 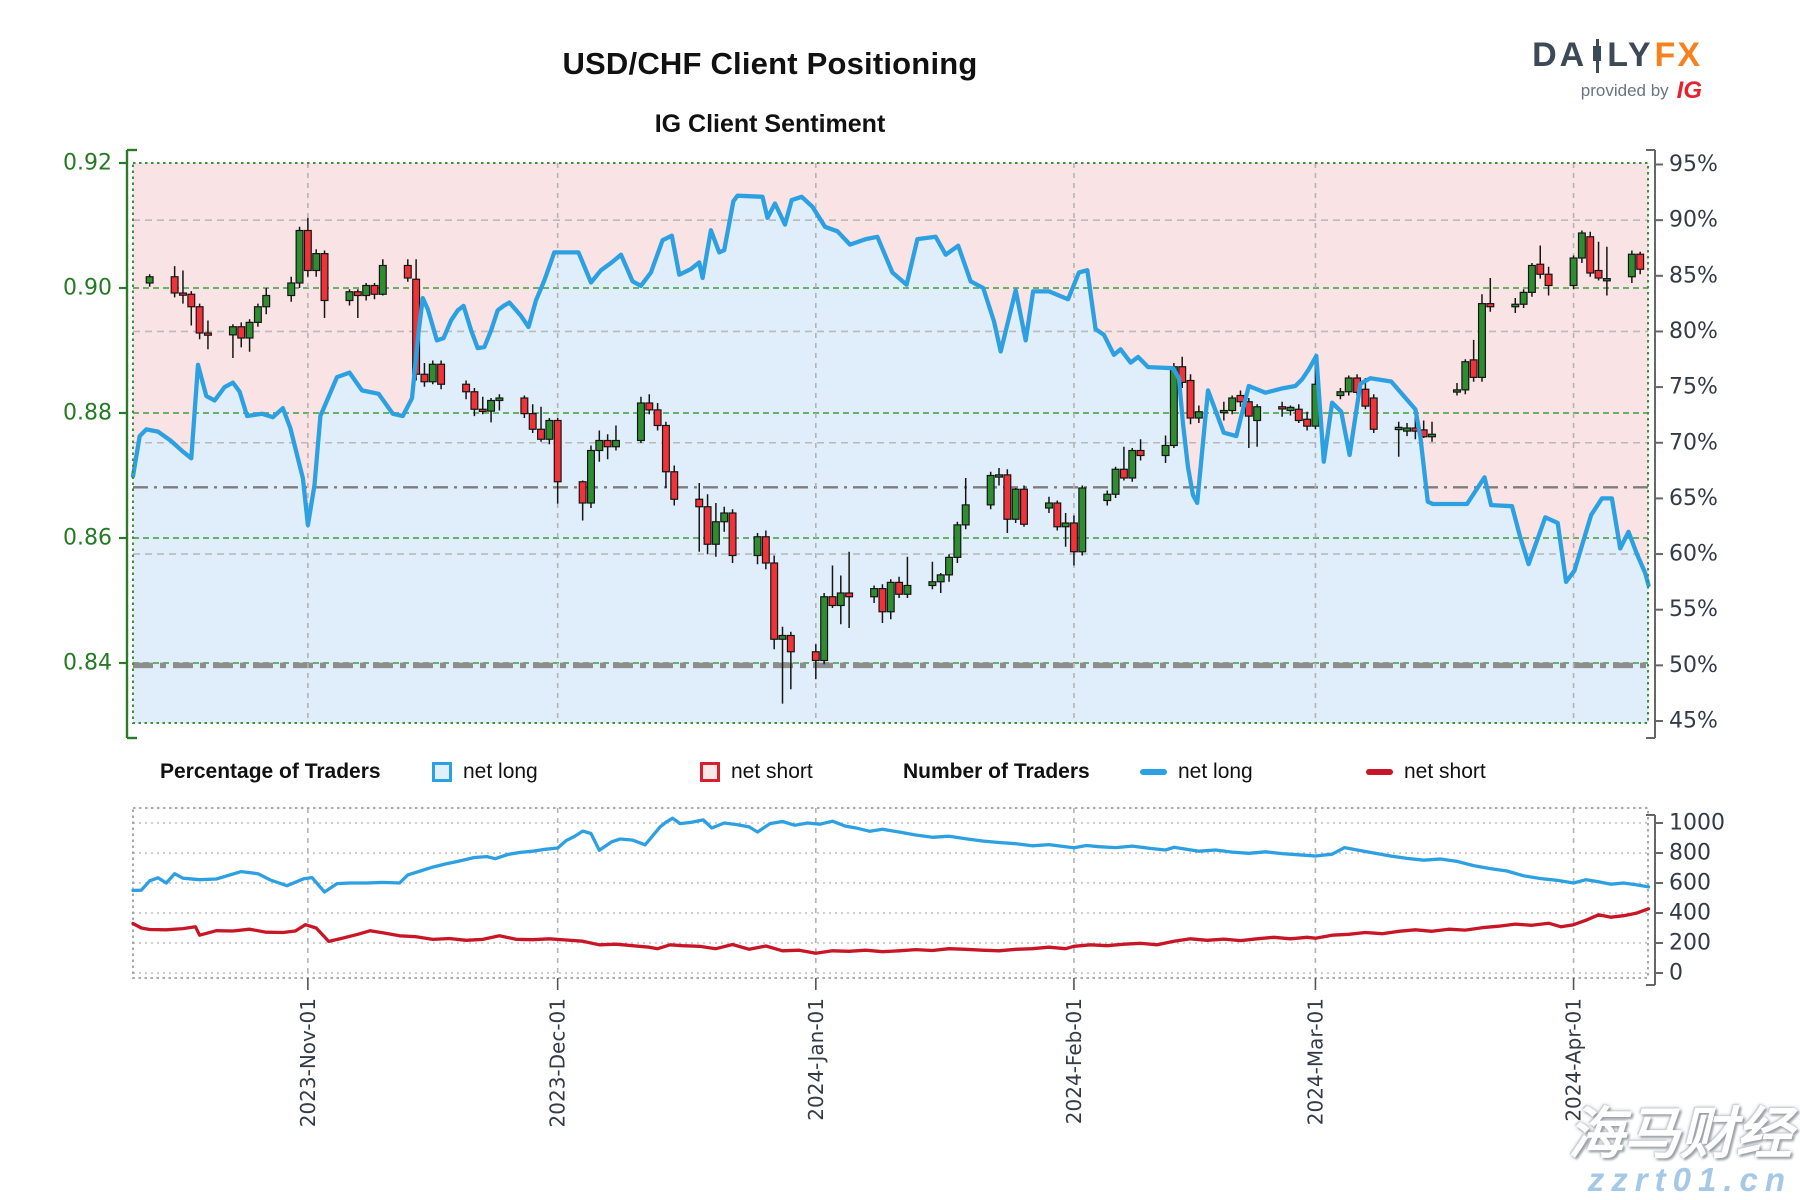 What do you see at coordinates (1697, 823) in the screenshot?
I see `count-tick-label: 1000` at bounding box center [1697, 823].